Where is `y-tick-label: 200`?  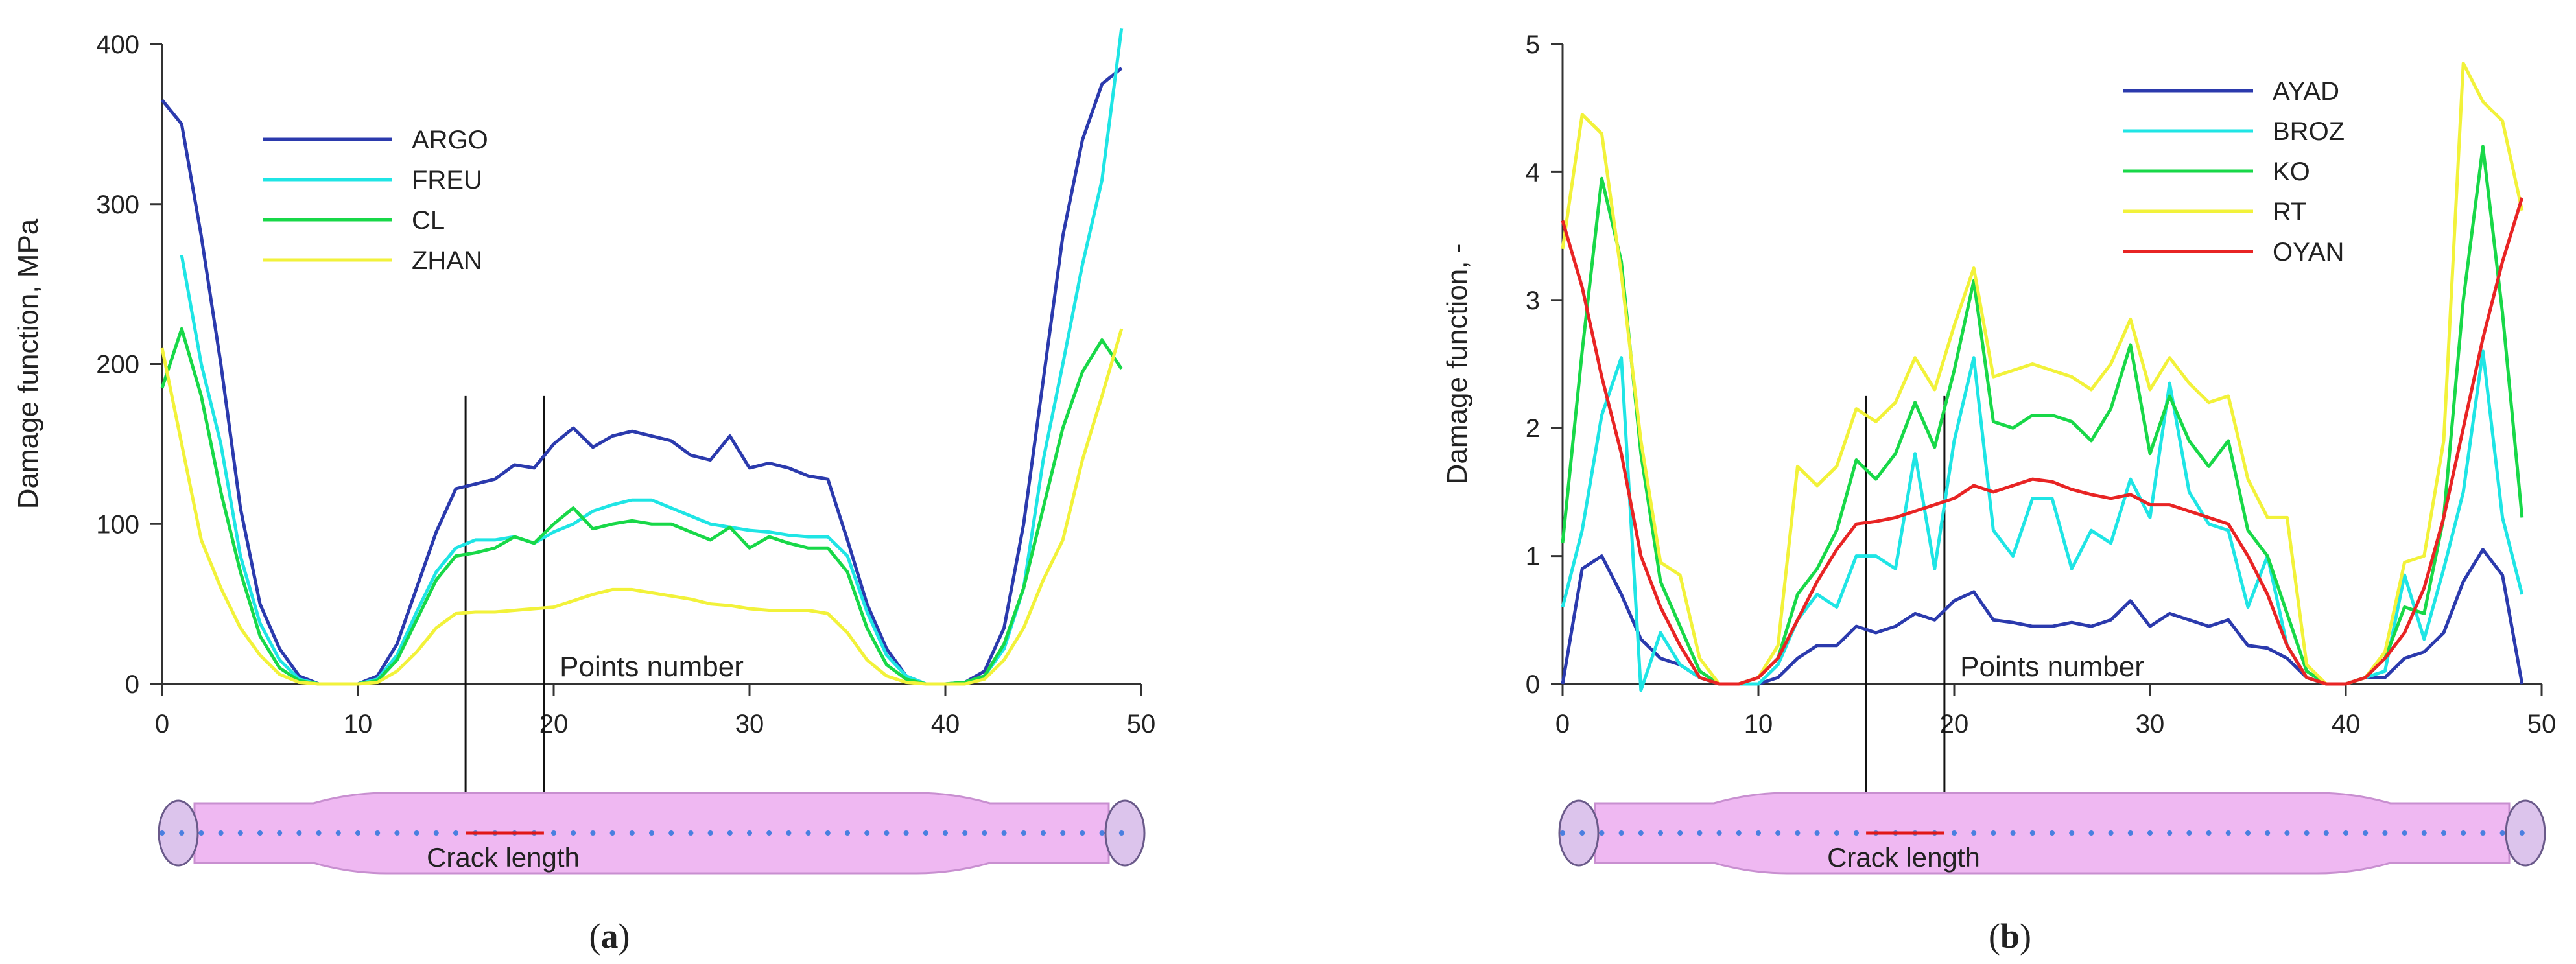
y-tick-label: 200 is located at coordinates (117, 365).